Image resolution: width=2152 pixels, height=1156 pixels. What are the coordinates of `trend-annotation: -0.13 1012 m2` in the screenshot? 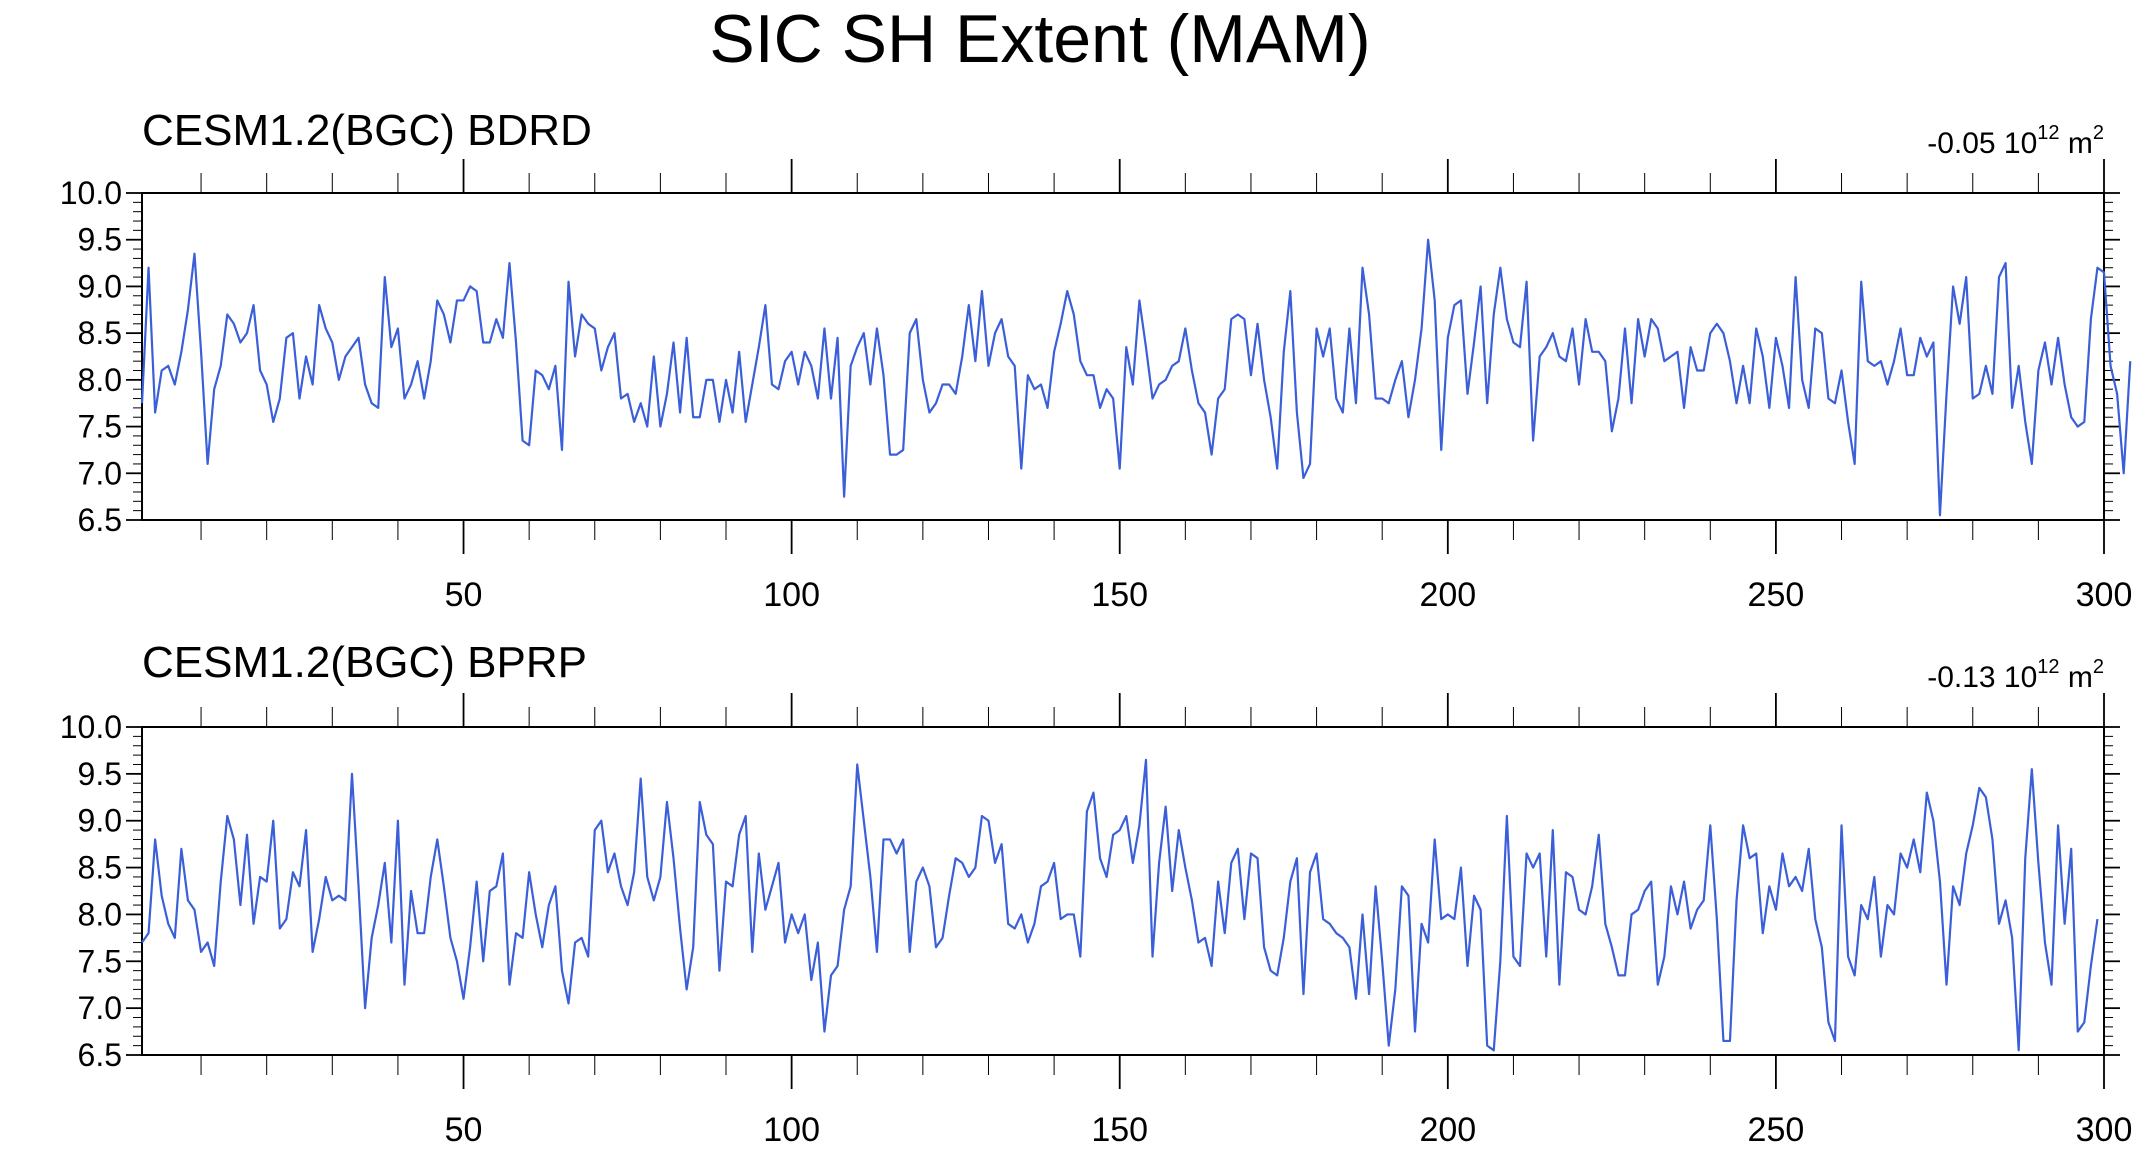 It's located at (2015, 675).